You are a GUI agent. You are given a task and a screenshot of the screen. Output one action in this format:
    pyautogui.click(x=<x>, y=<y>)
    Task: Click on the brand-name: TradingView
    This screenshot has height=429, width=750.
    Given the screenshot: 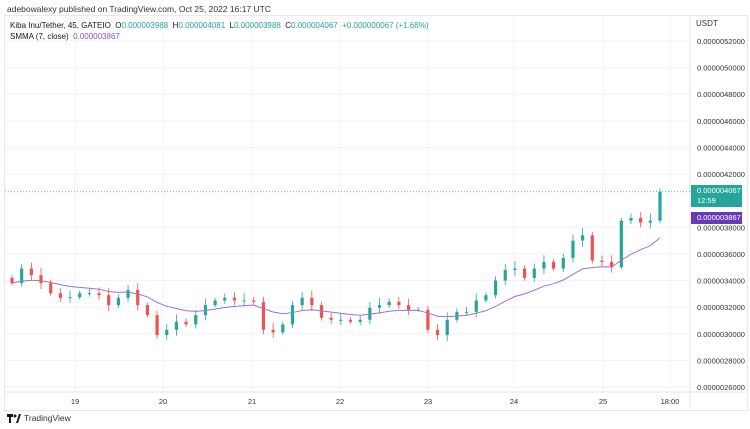 What is the action you would take?
    pyautogui.click(x=47, y=418)
    